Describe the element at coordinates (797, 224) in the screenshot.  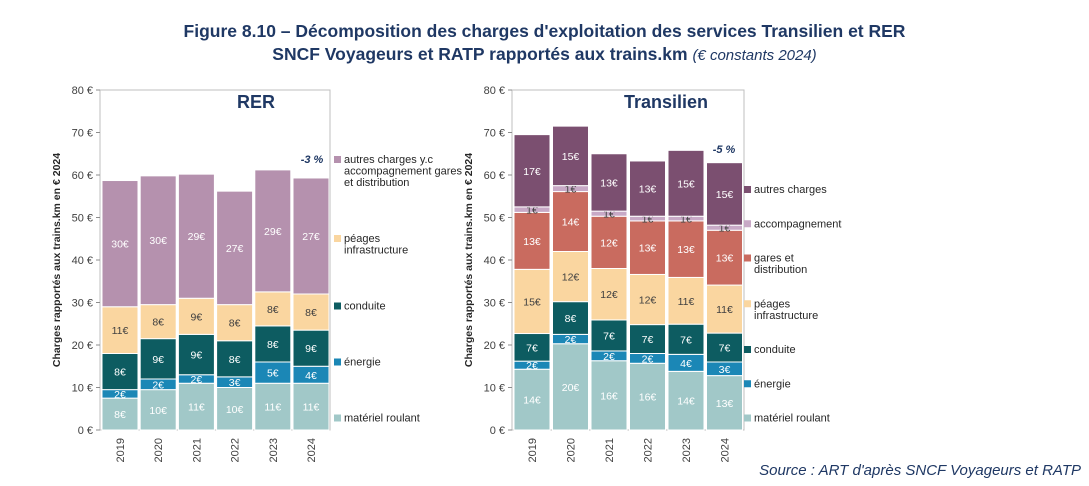
I see `transilien-legend-label: accompagnement` at that location.